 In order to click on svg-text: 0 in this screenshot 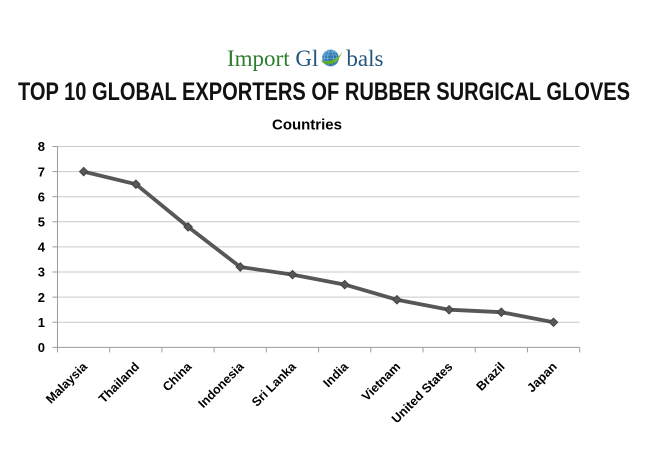, I will do `click(41, 347)`.